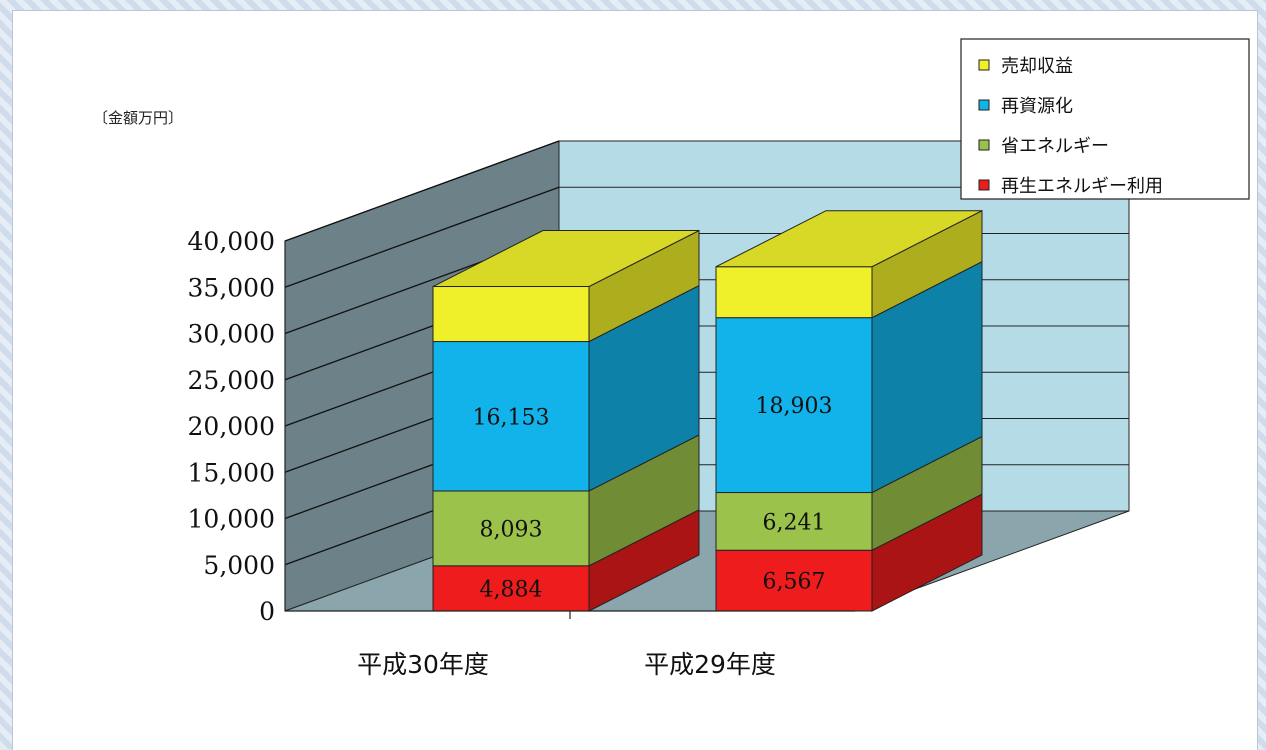 The width and height of the screenshot is (1266, 750). I want to click on legend-box, so click(1105, 119).